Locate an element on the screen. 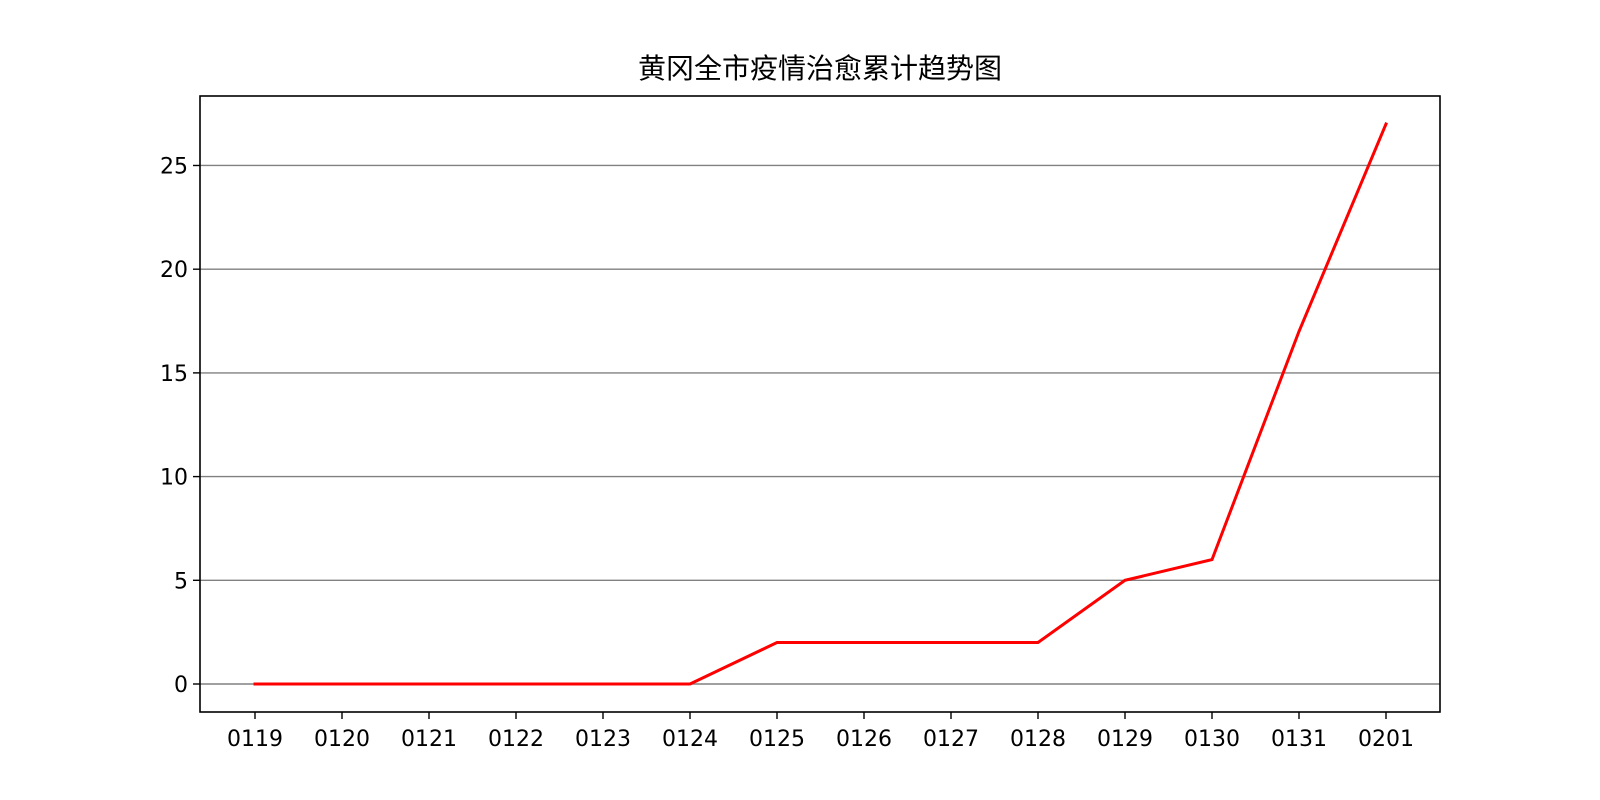 Image resolution: width=1600 pixels, height=800 pixels. x-tick-label: 0120 is located at coordinates (342, 739).